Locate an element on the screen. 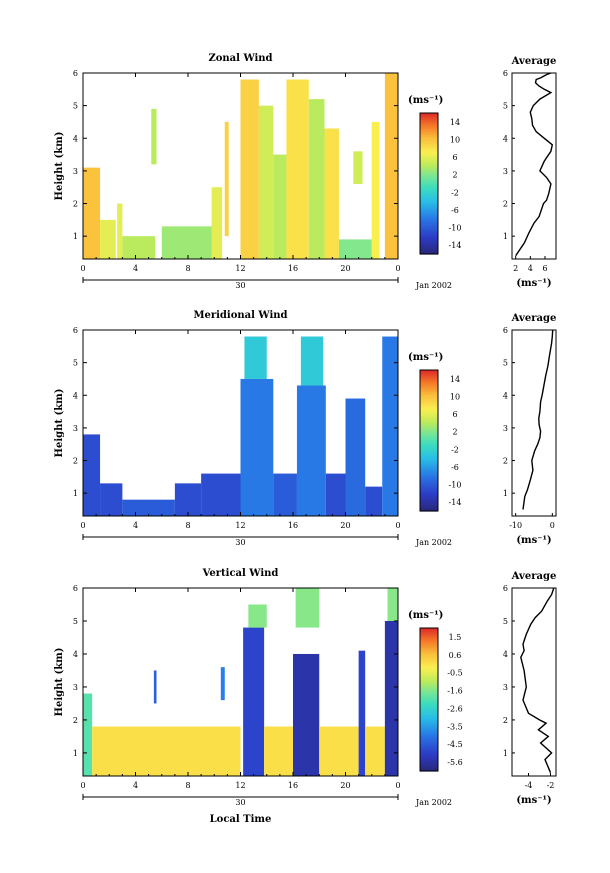 Image resolution: width=610 pixels, height=873 pixels. y-axis-label: Height (km) is located at coordinates (59, 166).